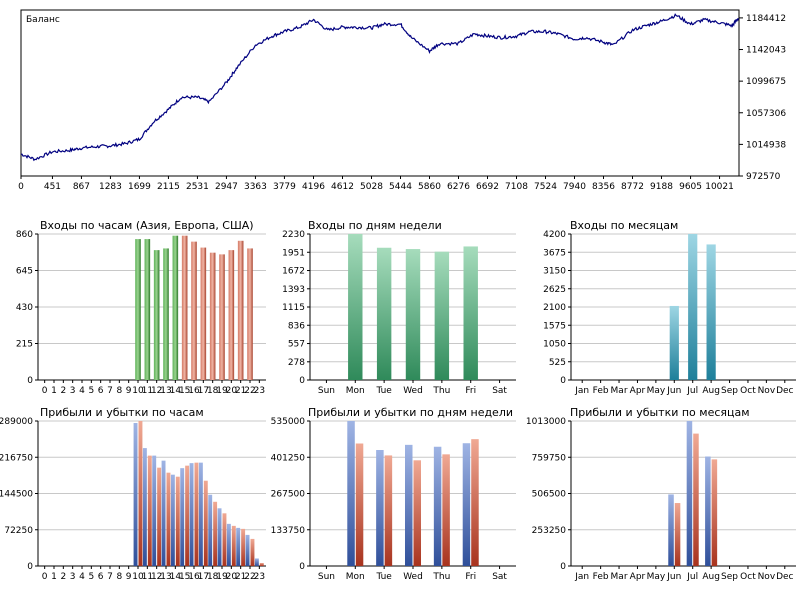 Image resolution: width=800 pixels, height=593 pixels. What do you see at coordinates (147, 225) in the screenshot?
I see `chart-title: Входы по часам (Азия, Европа, США)` at bounding box center [147, 225].